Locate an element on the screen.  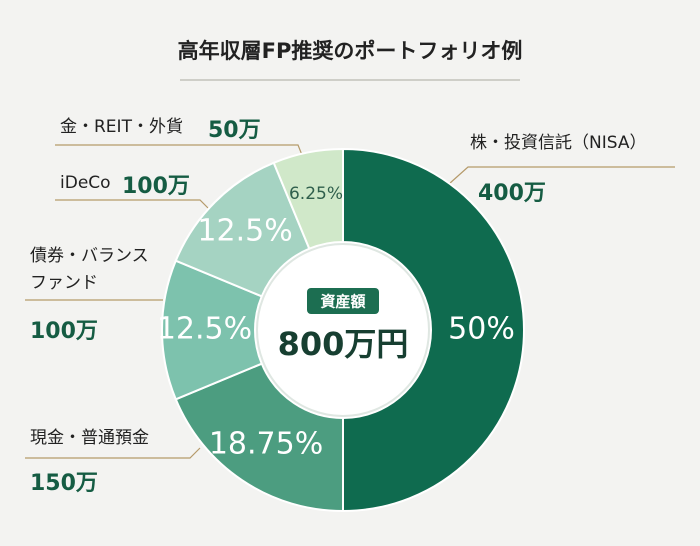
category-label: 債券・バランスファンド is located at coordinates (89, 269).